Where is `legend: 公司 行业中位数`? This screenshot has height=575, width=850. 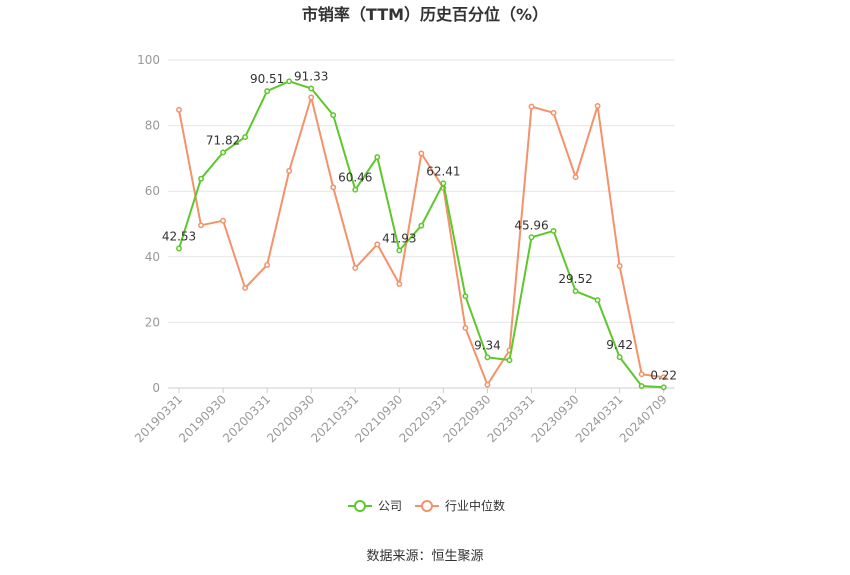
legend: 公司 行业中位数 is located at coordinates (426, 505).